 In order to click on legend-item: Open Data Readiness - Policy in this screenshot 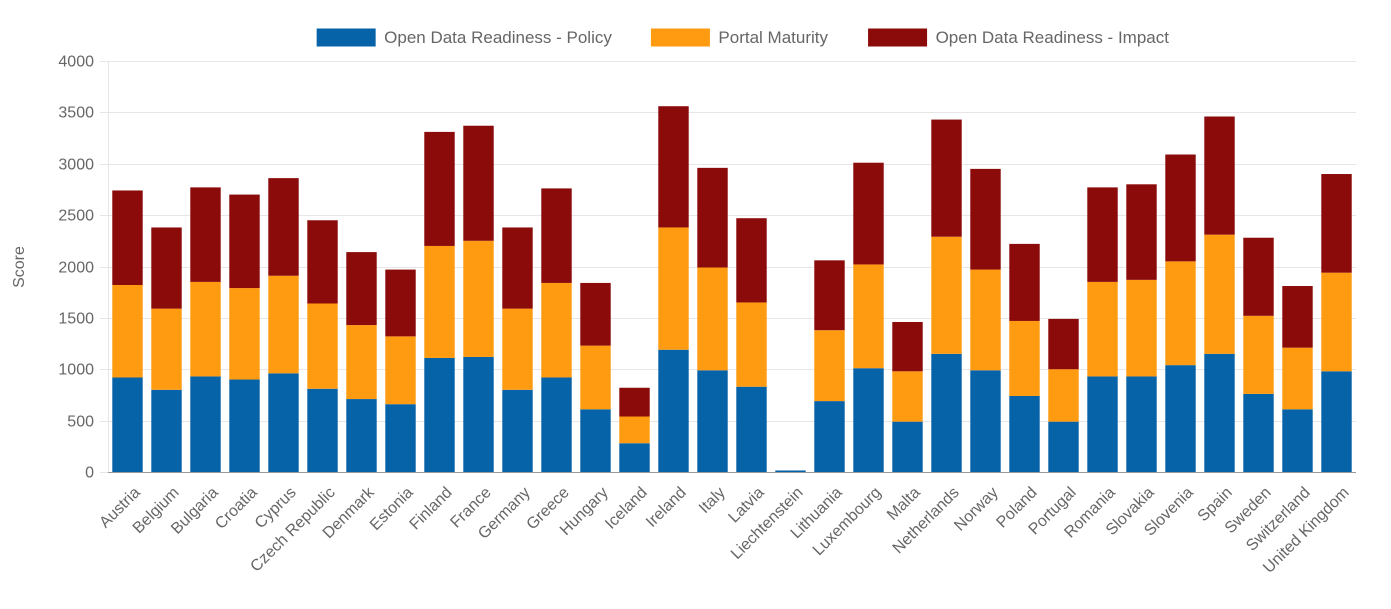, I will do `click(463, 37)`.